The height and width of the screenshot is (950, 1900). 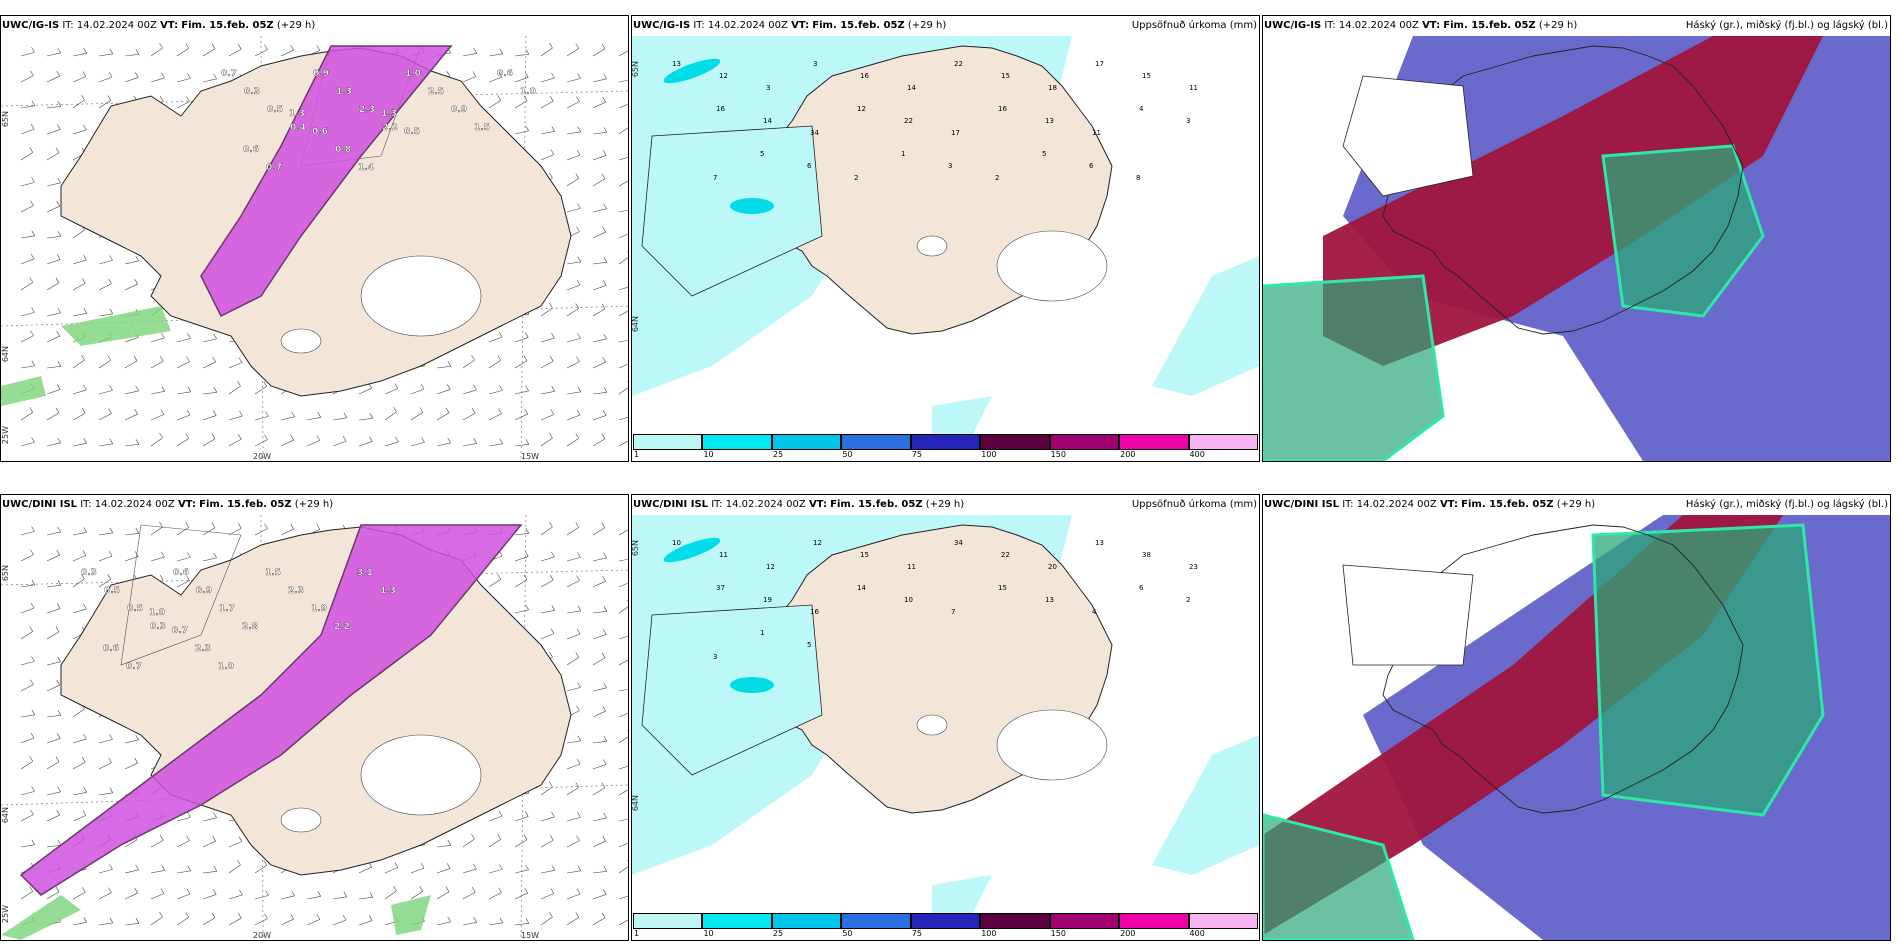 What do you see at coordinates (528, 92) in the screenshot?
I see `precip-value-label: 1.0` at bounding box center [528, 92].